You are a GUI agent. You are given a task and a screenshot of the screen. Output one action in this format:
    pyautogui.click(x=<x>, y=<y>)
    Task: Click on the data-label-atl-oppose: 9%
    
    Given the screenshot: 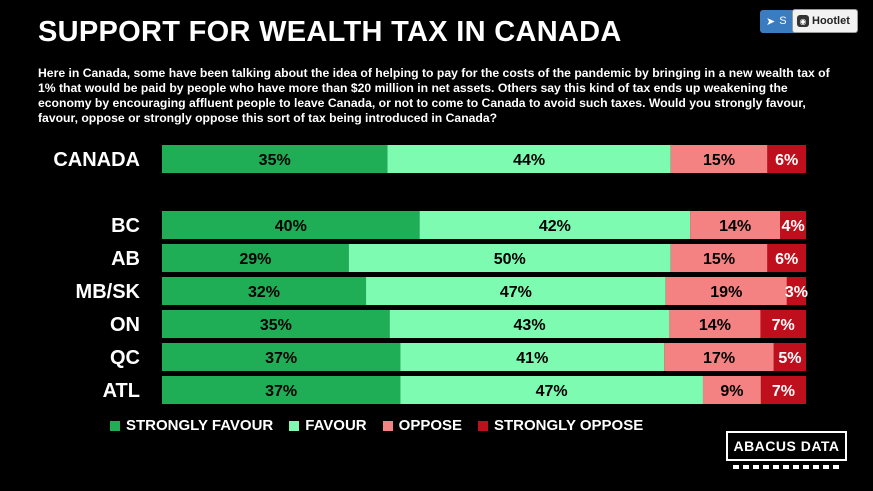 What is the action you would take?
    pyautogui.click(x=731, y=391)
    